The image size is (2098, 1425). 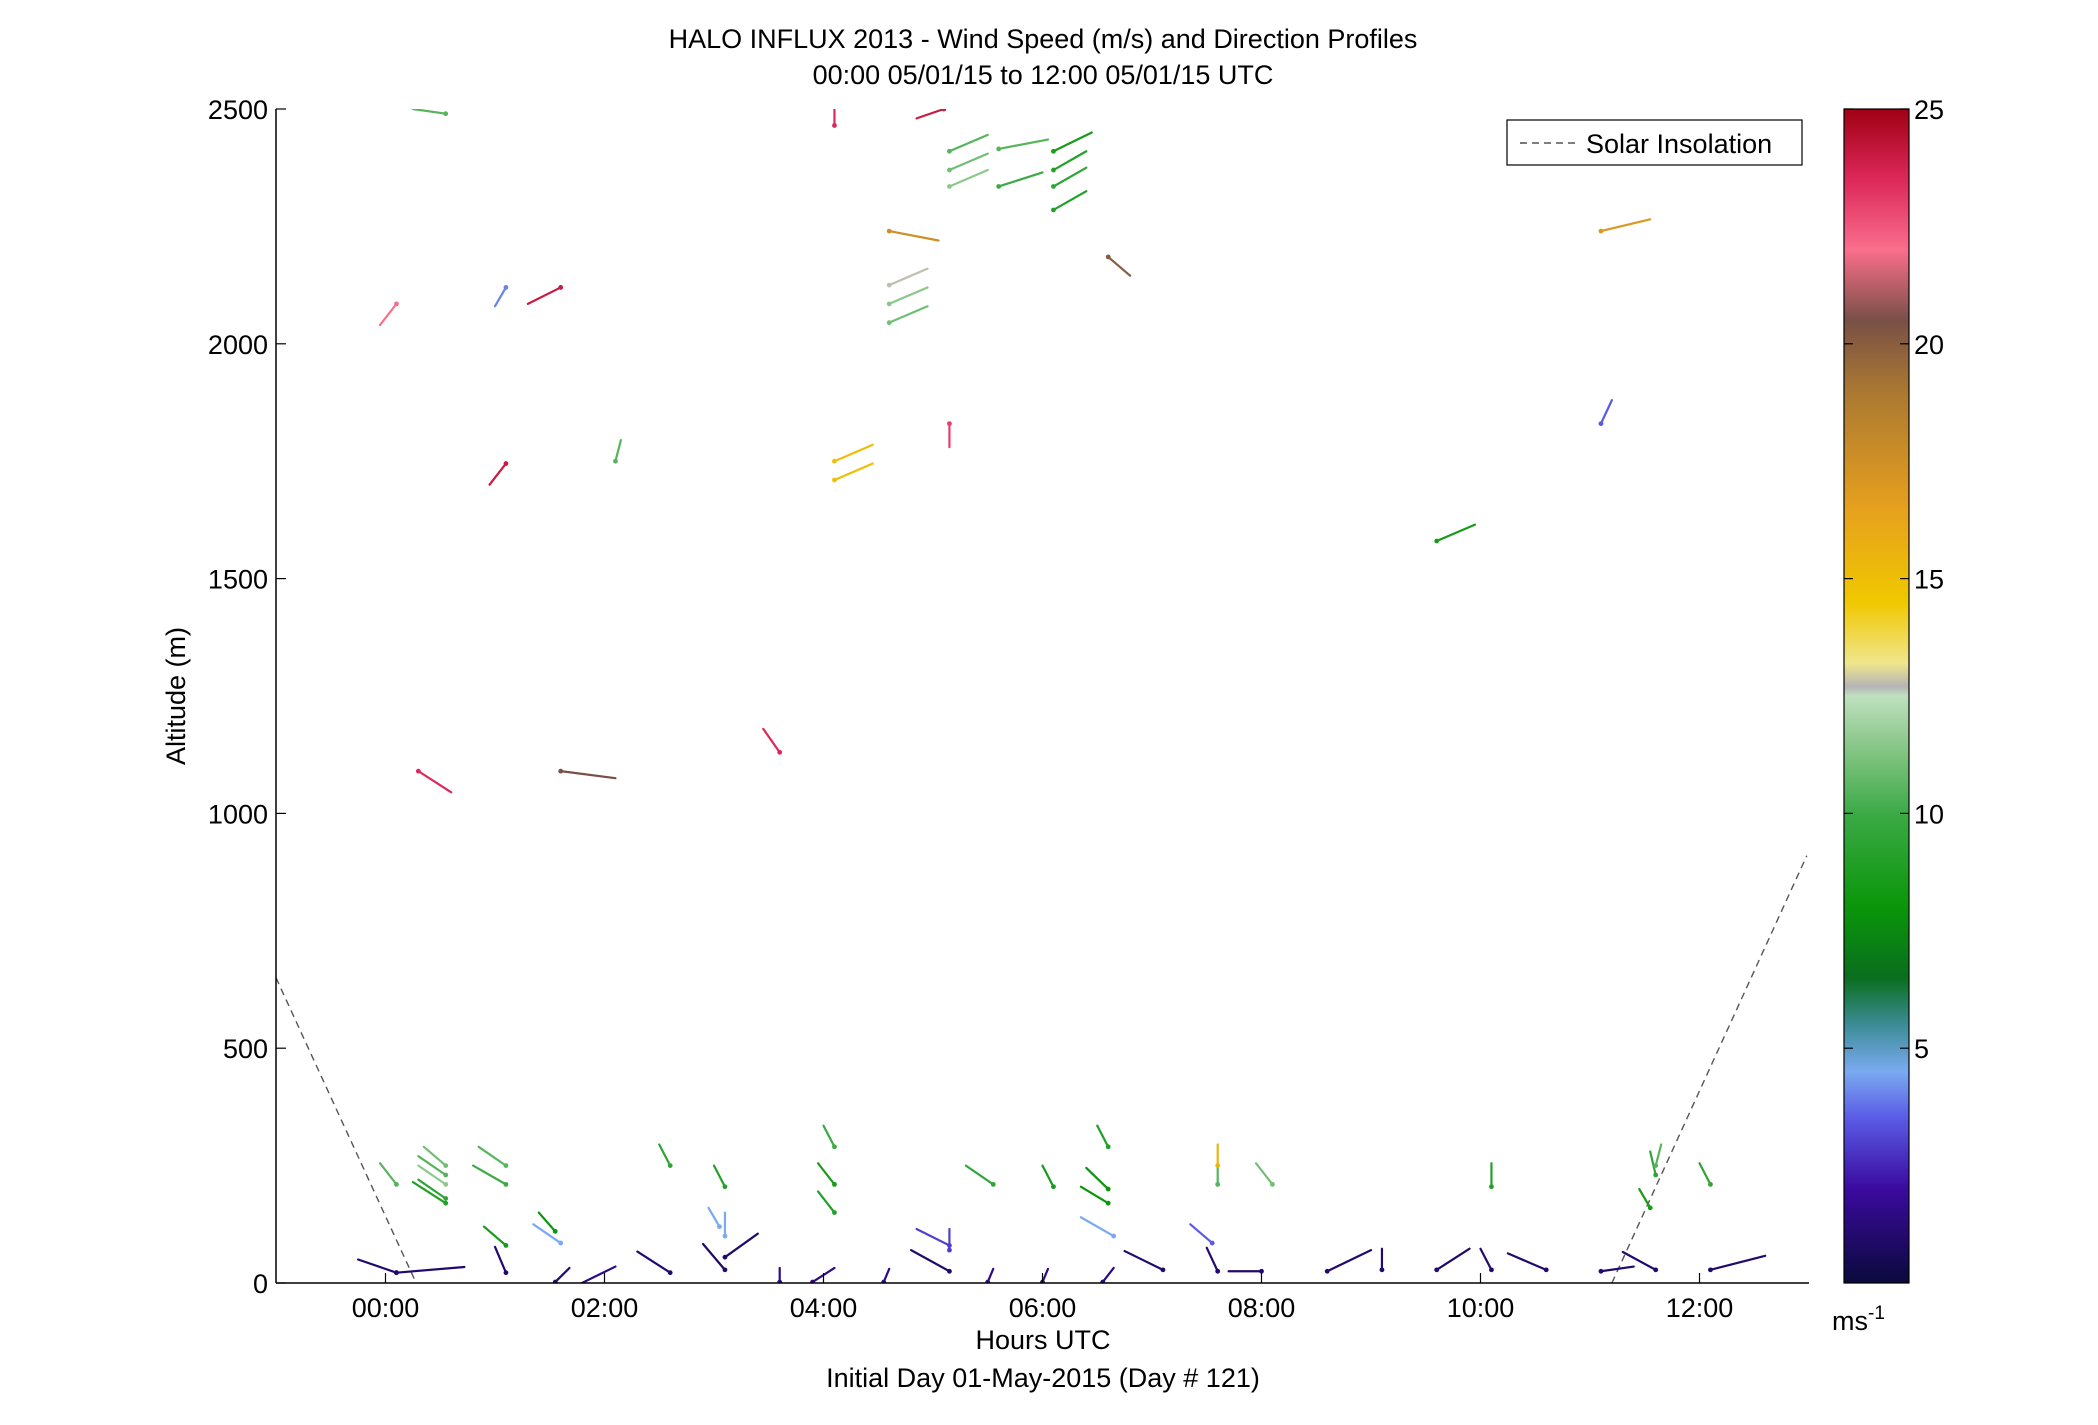 What do you see at coordinates (238, 110) in the screenshot?
I see `y-tick-label: 2500` at bounding box center [238, 110].